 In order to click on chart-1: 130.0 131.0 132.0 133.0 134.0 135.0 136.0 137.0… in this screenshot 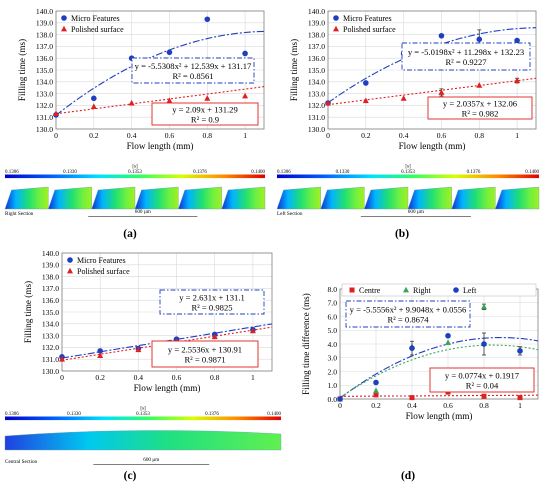, I will do `click(413, 79)`.